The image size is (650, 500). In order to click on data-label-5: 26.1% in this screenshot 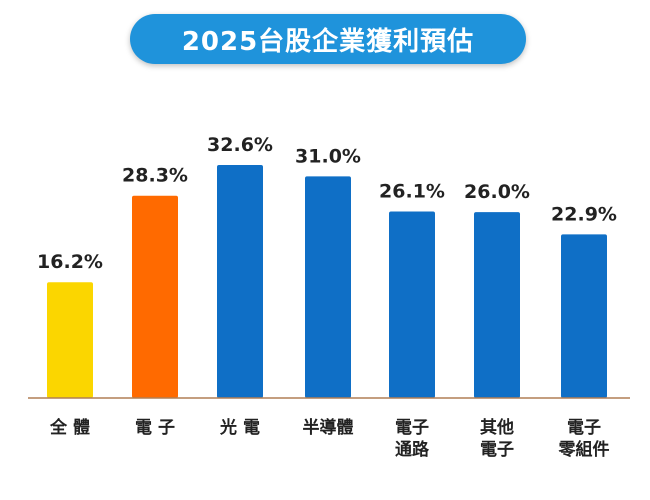, I will do `click(412, 191)`.